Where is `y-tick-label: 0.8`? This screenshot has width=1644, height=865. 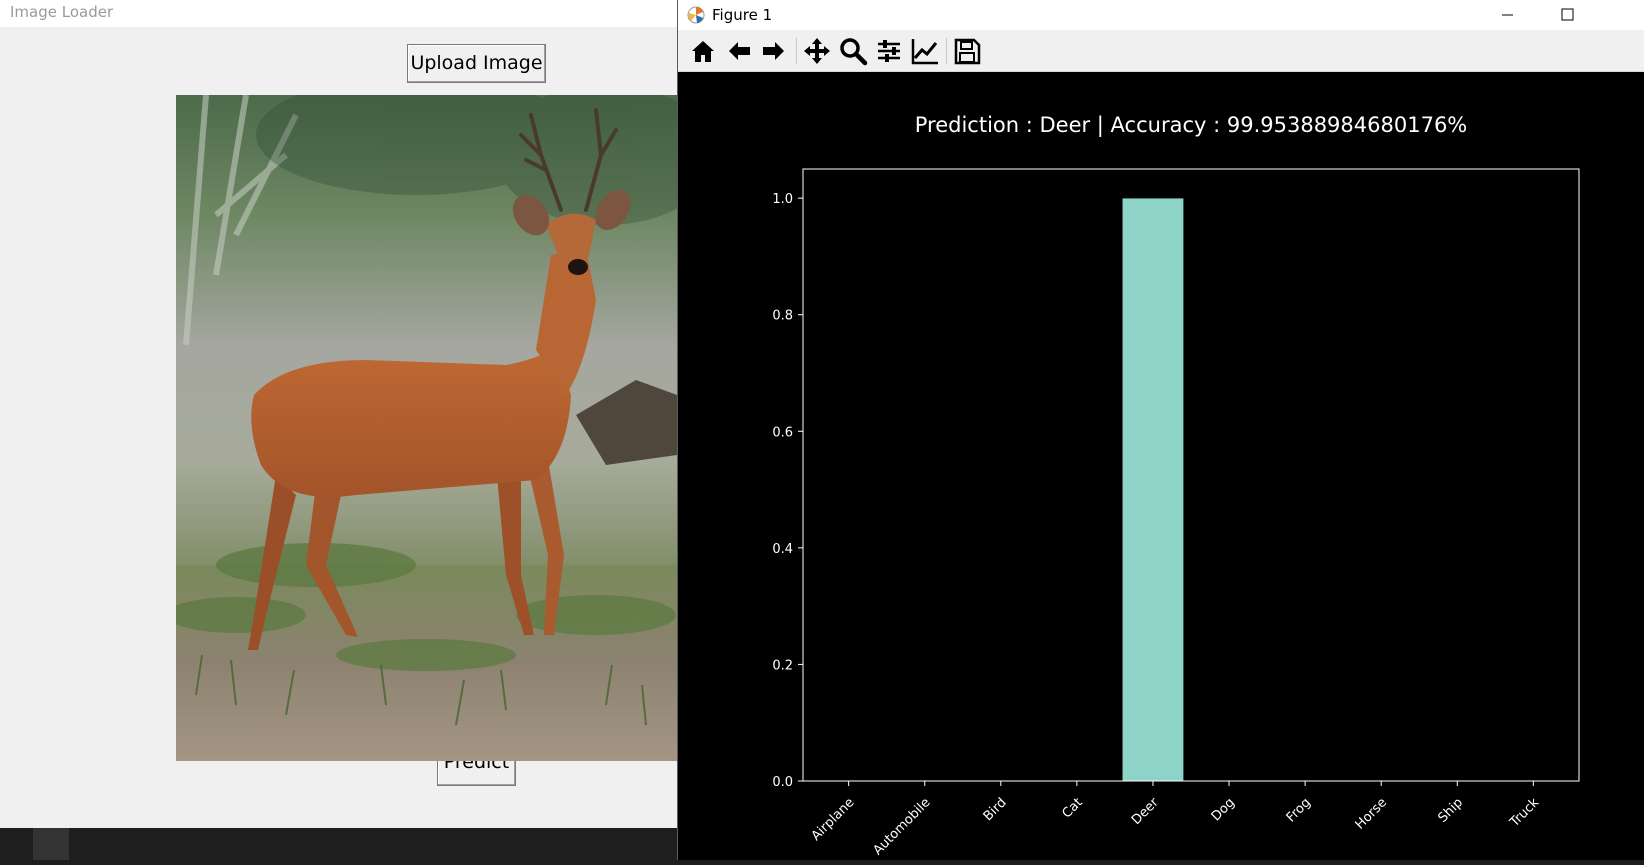
y-tick-label: 0.8 is located at coordinates (782, 316).